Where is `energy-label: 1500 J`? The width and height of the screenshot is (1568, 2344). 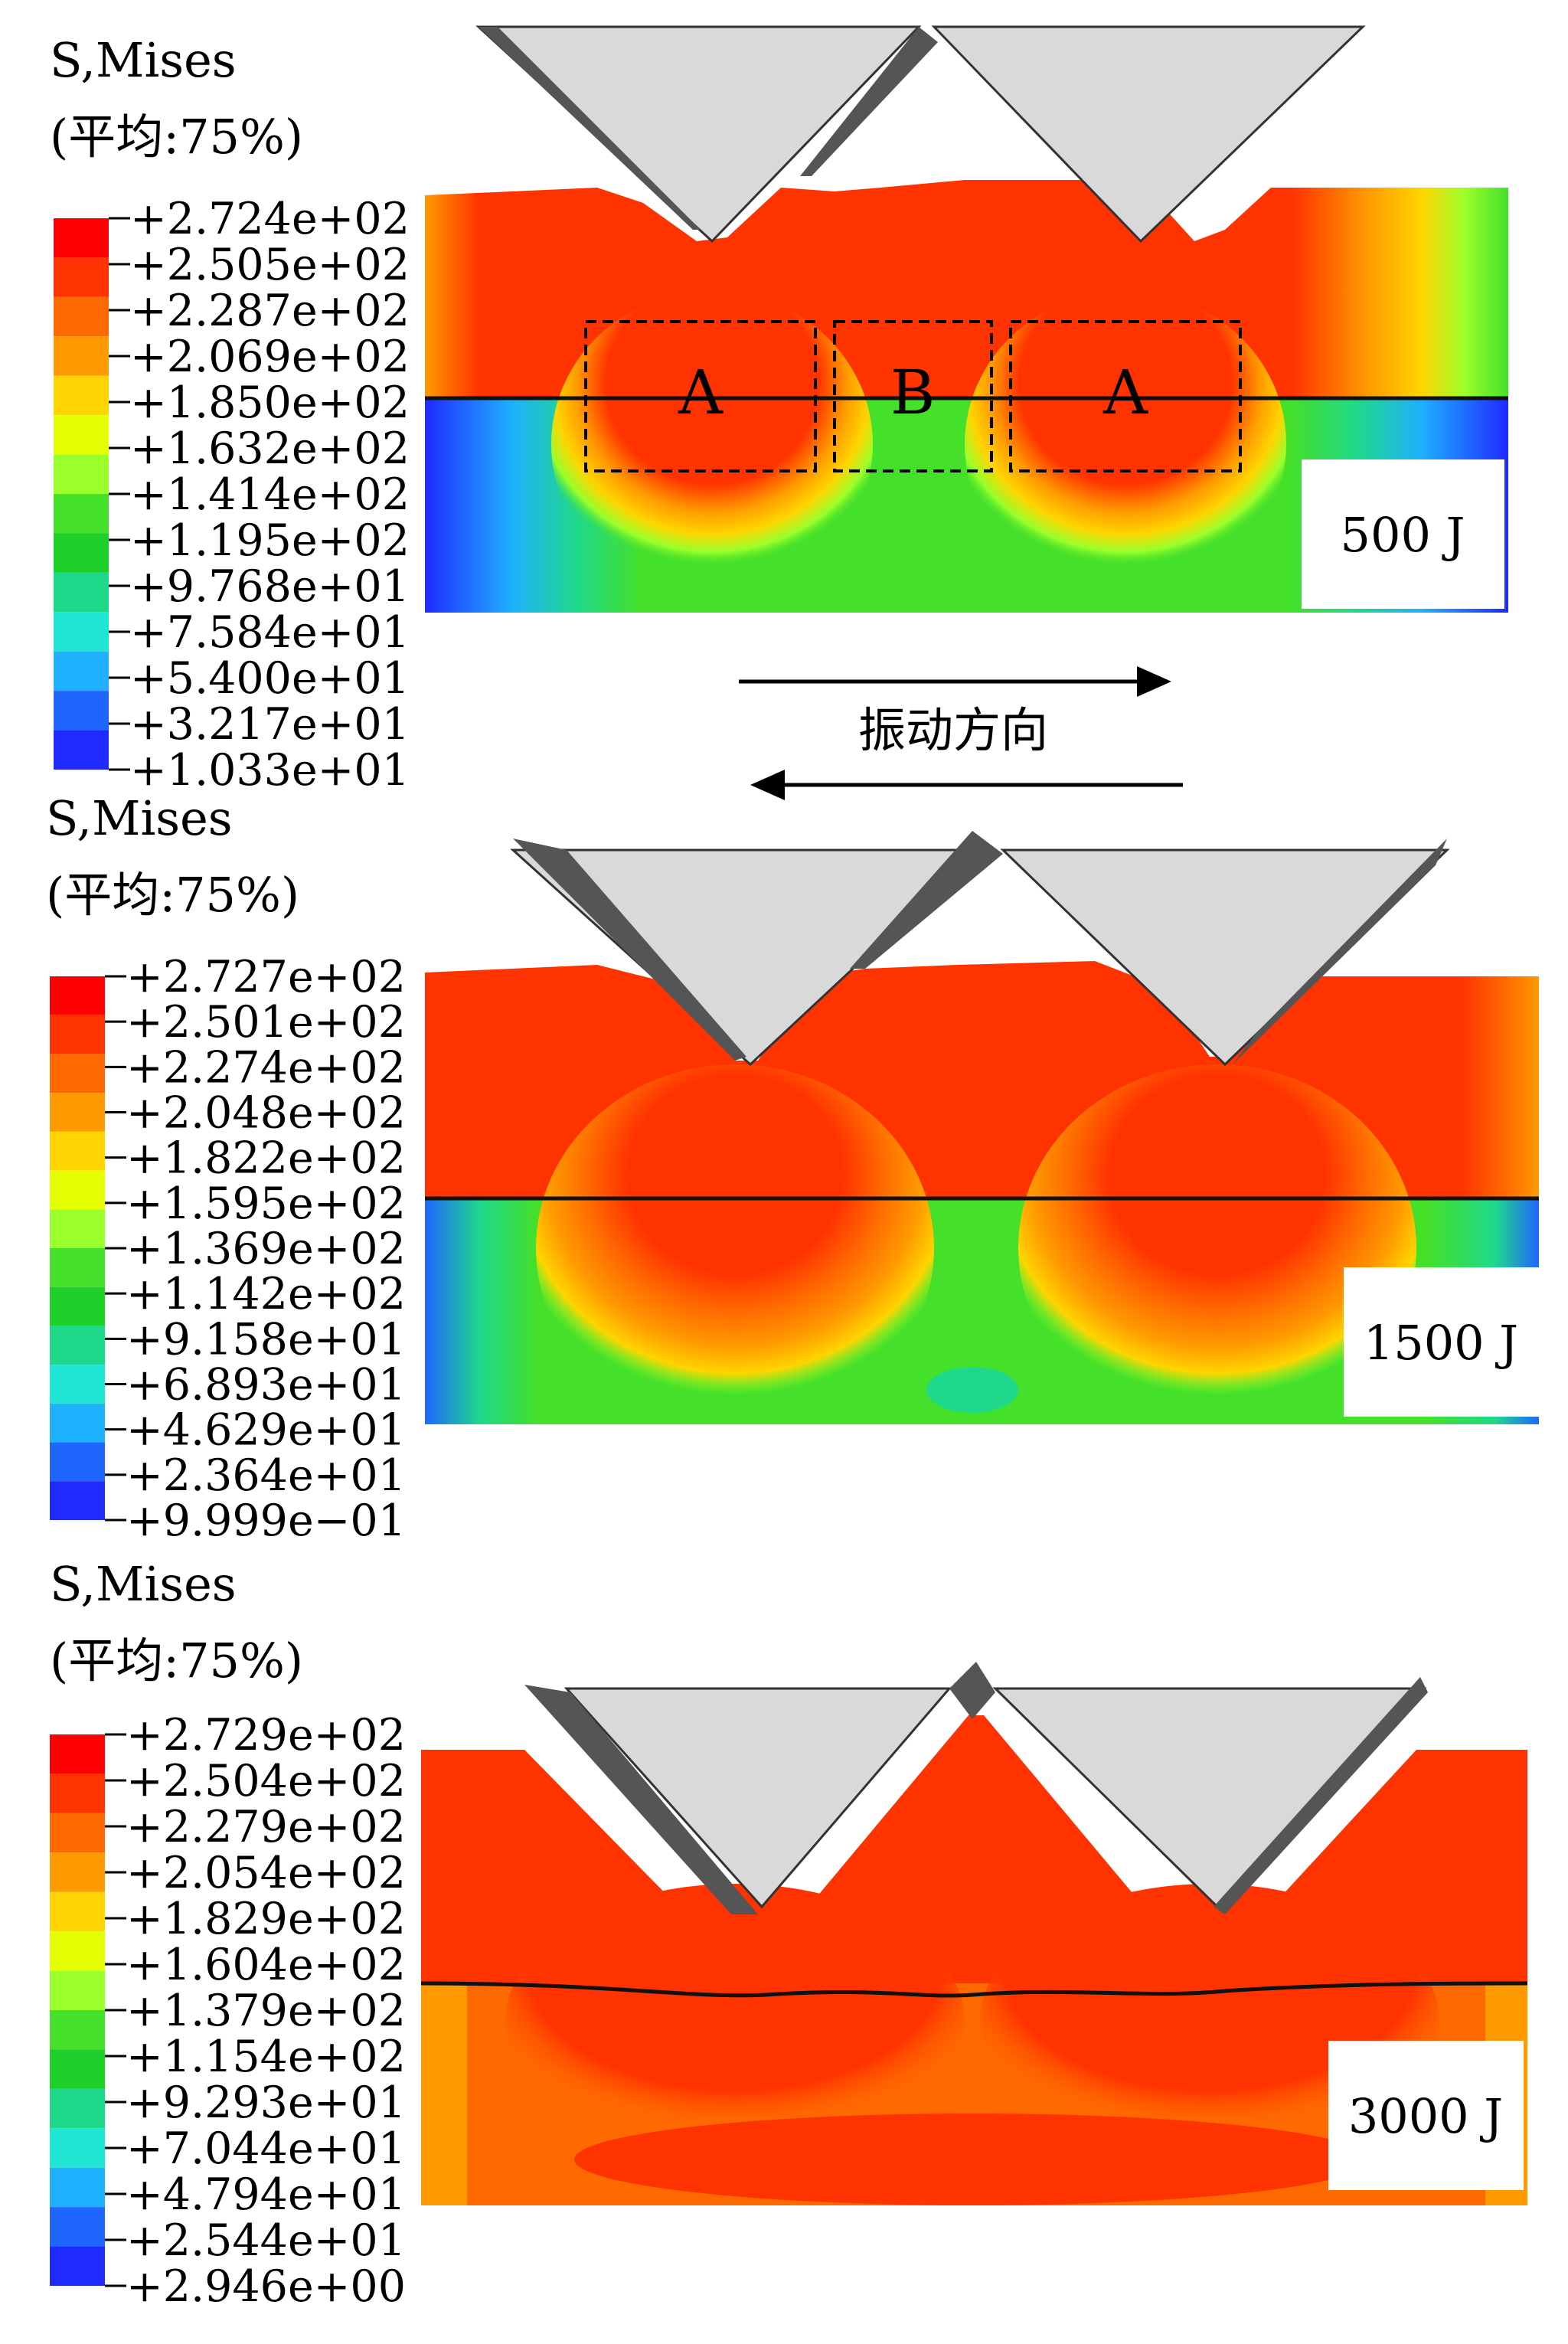 energy-label: 1500 J is located at coordinates (1441, 1343).